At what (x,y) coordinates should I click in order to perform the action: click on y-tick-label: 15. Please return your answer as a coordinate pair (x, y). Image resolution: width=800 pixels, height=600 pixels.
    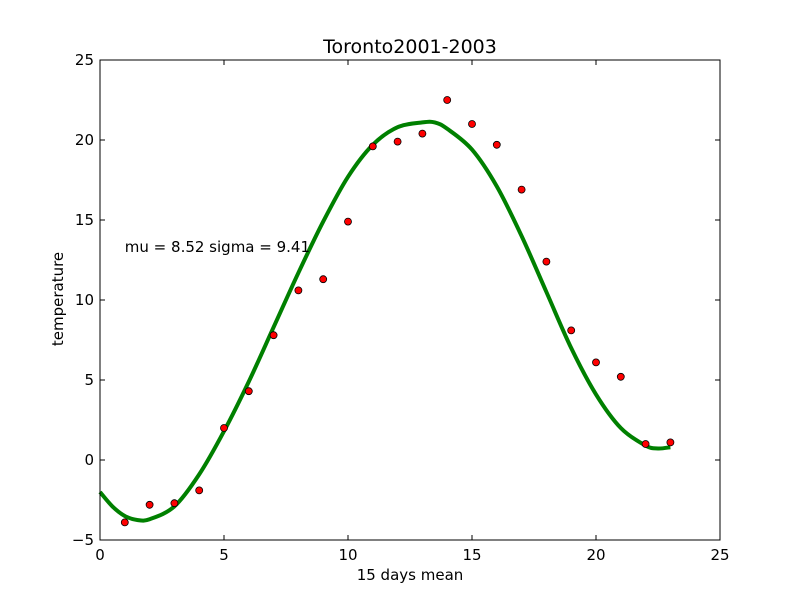
    Looking at the image, I should click on (84, 220).